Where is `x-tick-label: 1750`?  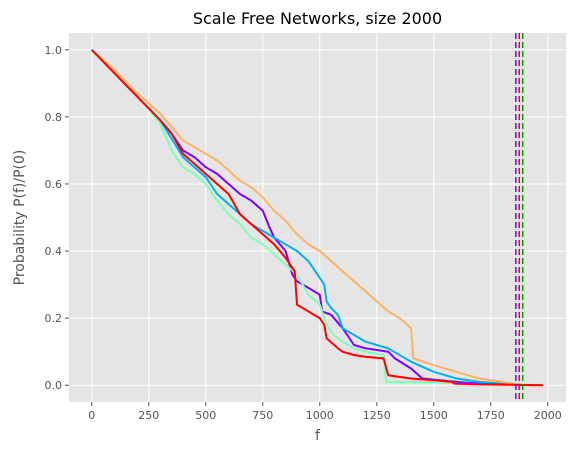
x-tick-label: 1750 is located at coordinates (491, 415).